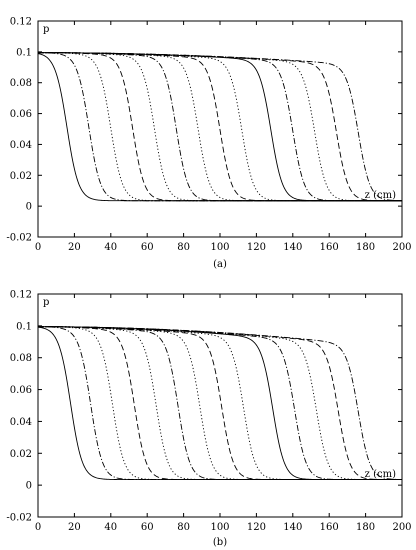 This screenshot has width=416, height=550. What do you see at coordinates (220, 264) in the screenshot?
I see `panel-label: (a)` at bounding box center [220, 264].